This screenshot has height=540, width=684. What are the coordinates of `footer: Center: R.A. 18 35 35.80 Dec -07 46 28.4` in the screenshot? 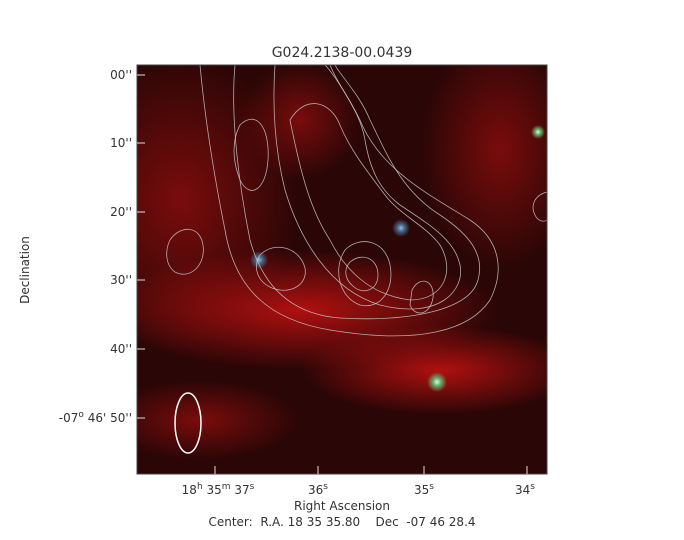 It's located at (341, 522).